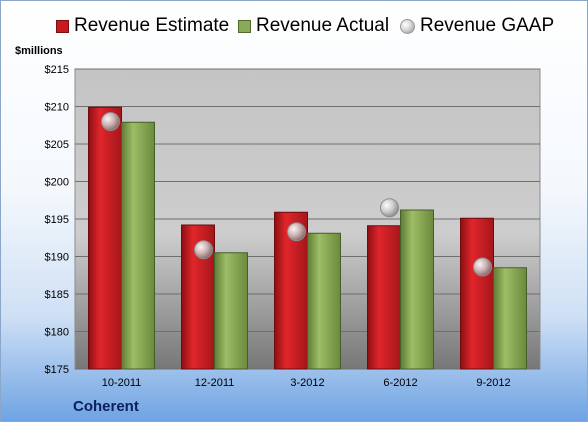 This screenshot has width=588, height=422. Describe the element at coordinates (152, 25) in the screenshot. I see `legend-label-revenue-estimate: Revenue Estimate` at that location.